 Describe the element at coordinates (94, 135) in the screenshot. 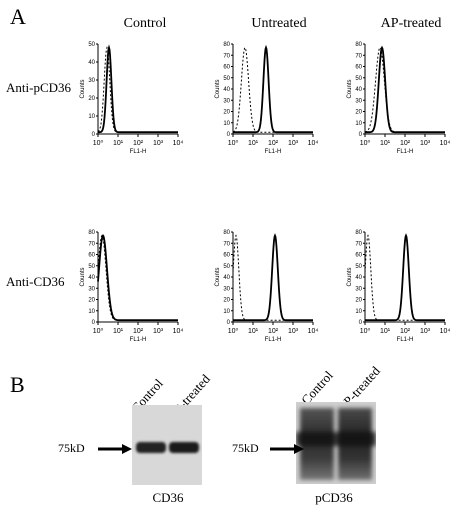

I see `hist-0-y-tick-label: 0` at that location.